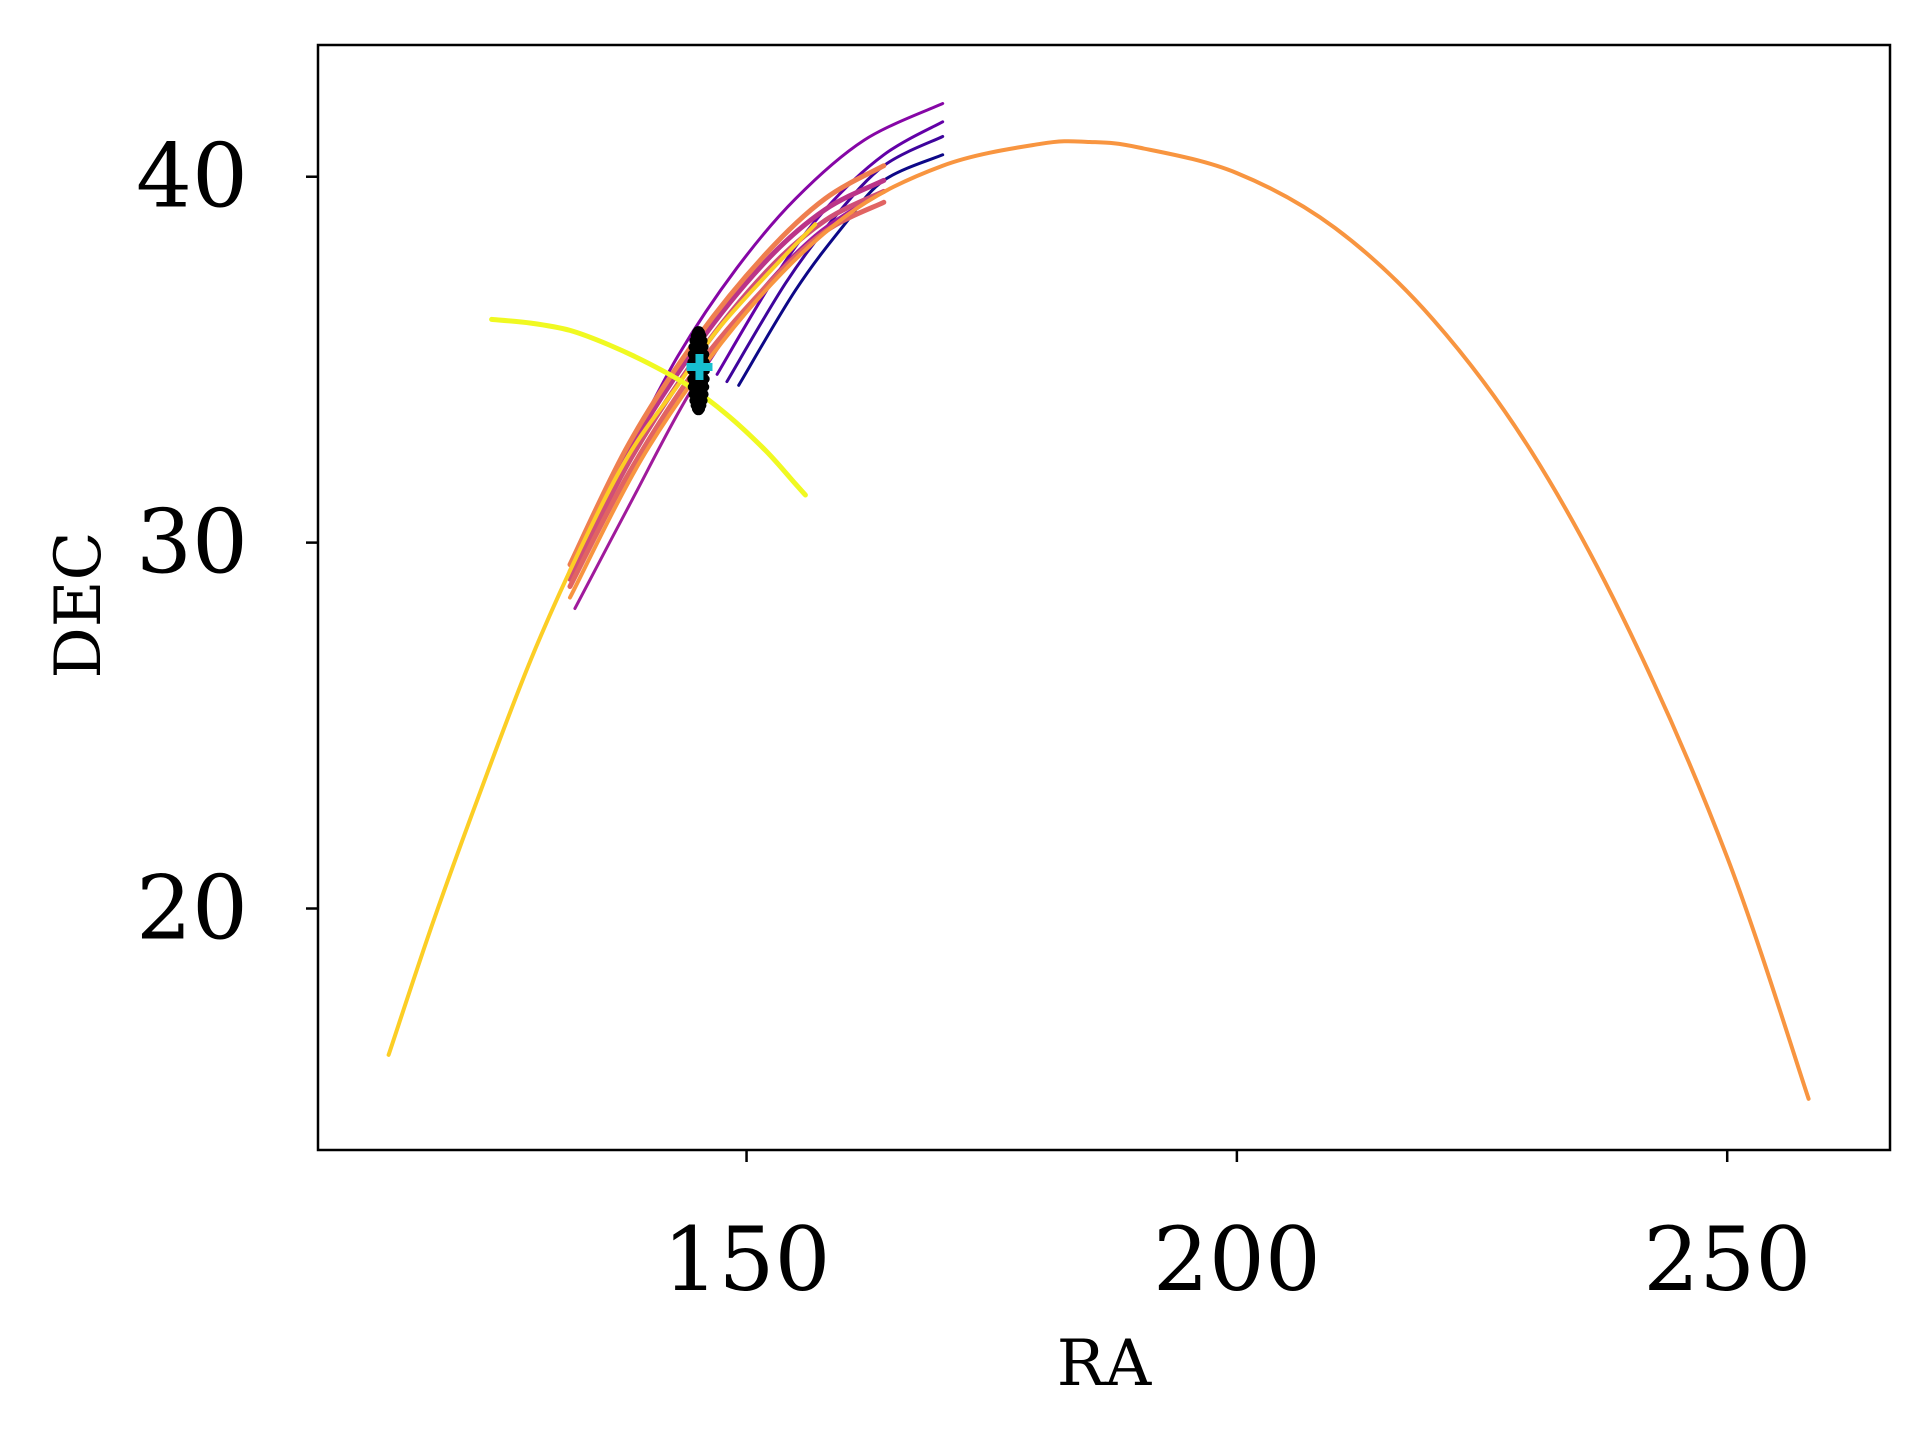 Image resolution: width=1920 pixels, height=1440 pixels. I want to click on y-axis: 20 30 40, so click(227, 542).